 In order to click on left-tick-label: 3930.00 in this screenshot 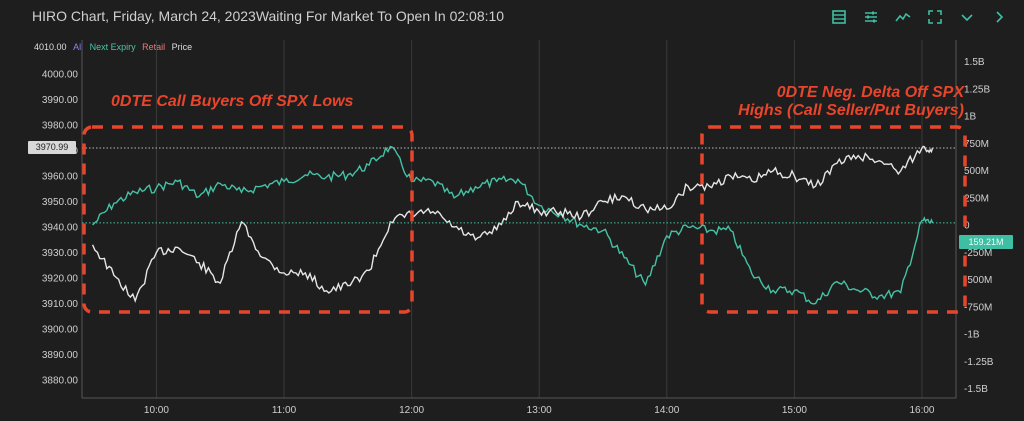, I will do `click(60, 253)`.